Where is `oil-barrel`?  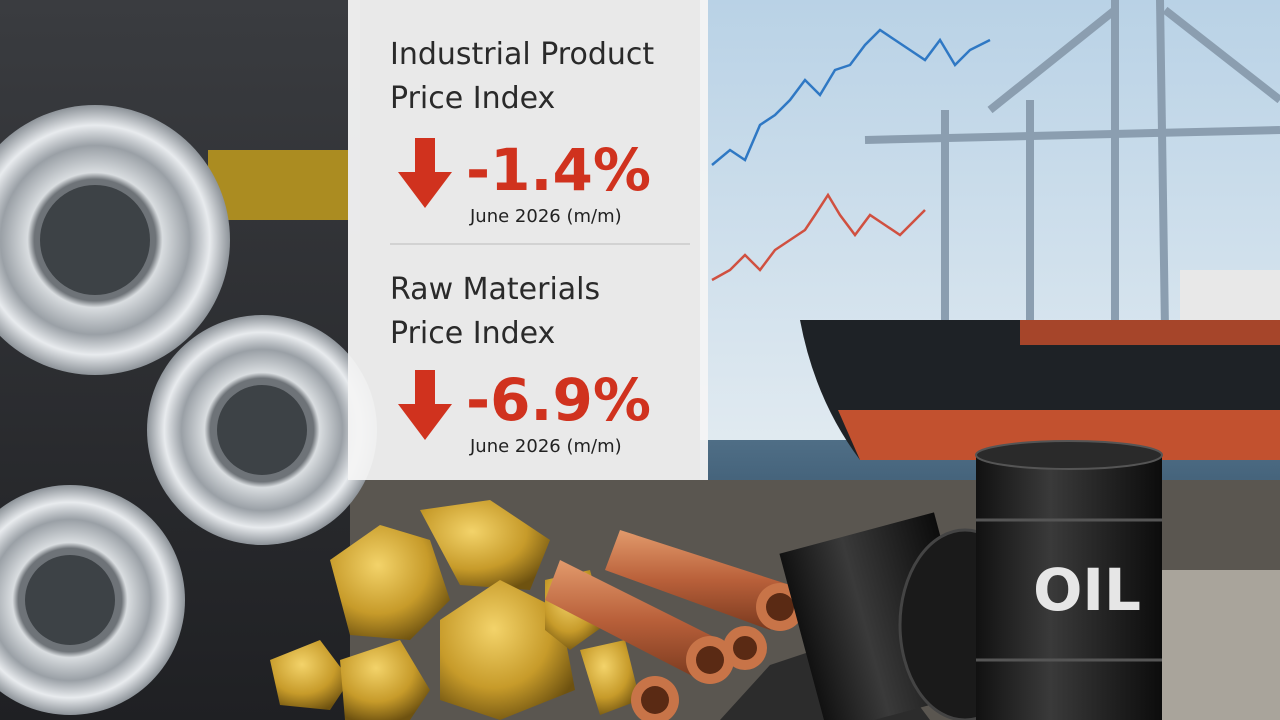 oil-barrel is located at coordinates (1069, 587).